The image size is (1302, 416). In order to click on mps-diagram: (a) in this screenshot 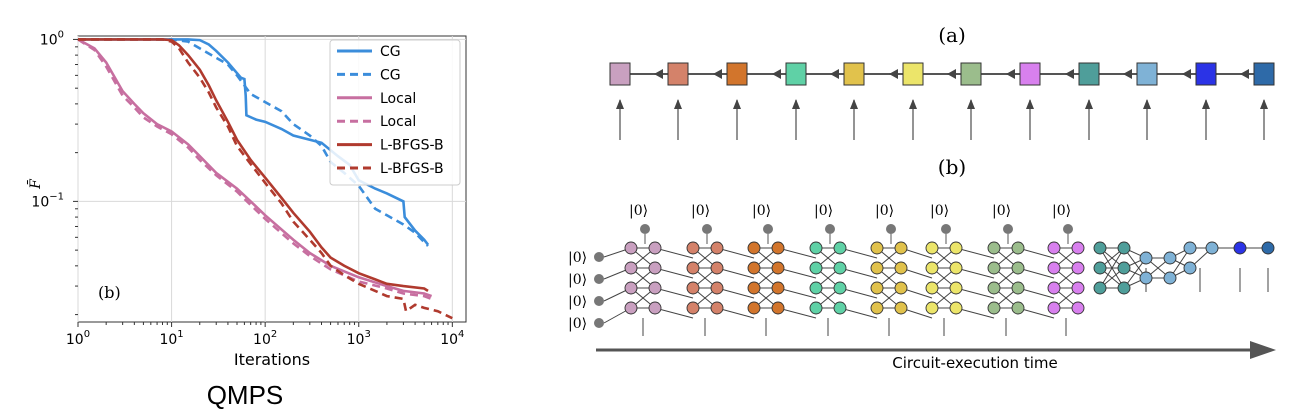, I will do `click(942, 81)`.